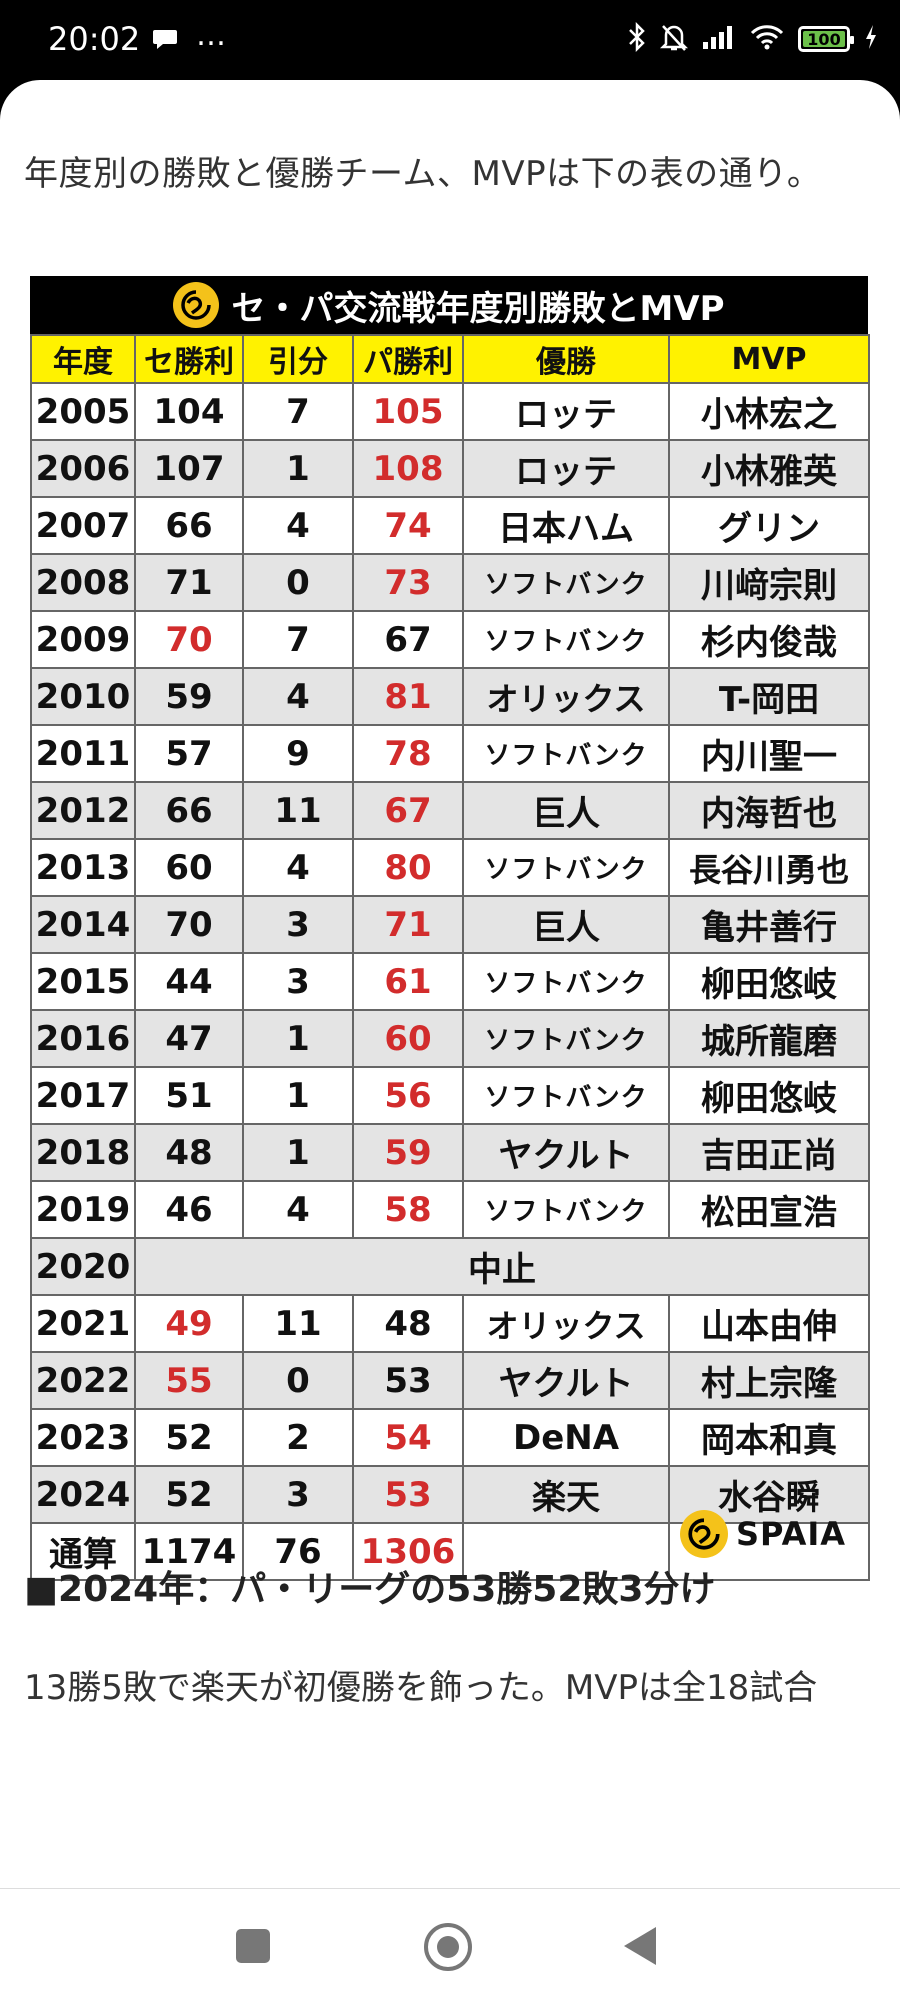 The width and height of the screenshot is (900, 2001). What do you see at coordinates (566, 696) in the screenshot?
I see `champion-cell: オリックス` at bounding box center [566, 696].